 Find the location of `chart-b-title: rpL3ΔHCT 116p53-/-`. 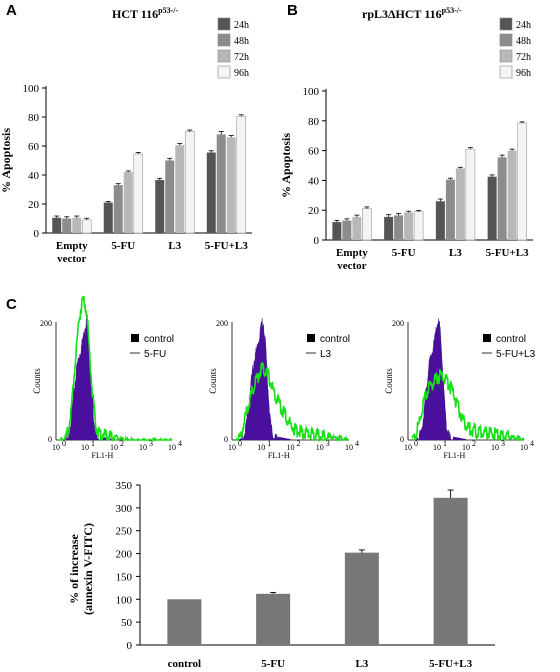

chart-b-title: rpL3ΔHCT 116p53-/- is located at coordinates (412, 14).